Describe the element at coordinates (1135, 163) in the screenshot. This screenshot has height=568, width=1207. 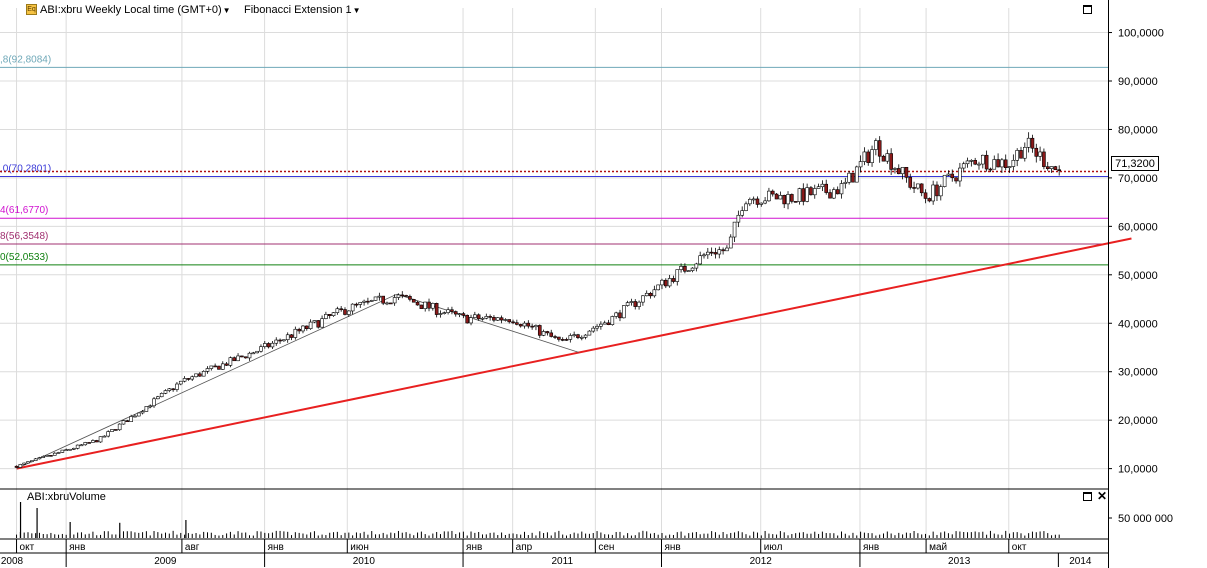
I see `current-price-label: 71,3200` at that location.